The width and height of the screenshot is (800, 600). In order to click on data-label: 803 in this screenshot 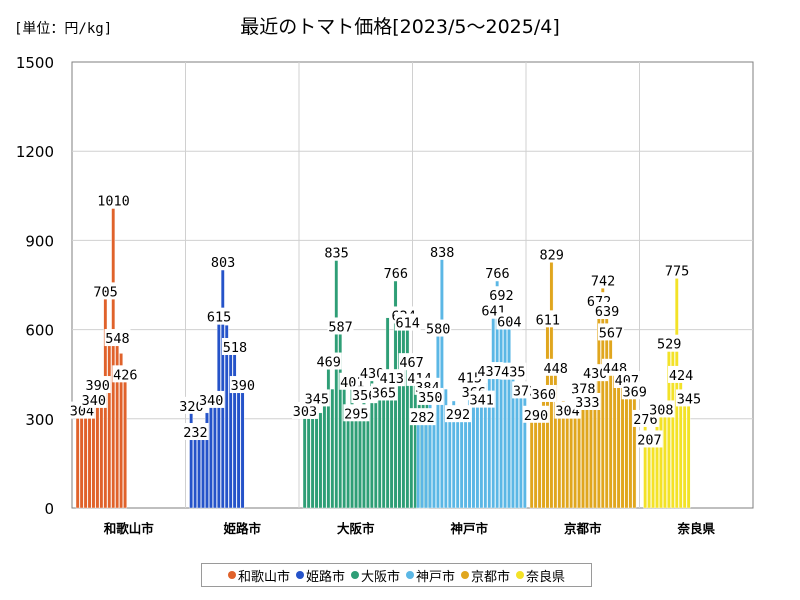, I will do `click(223, 262)`.